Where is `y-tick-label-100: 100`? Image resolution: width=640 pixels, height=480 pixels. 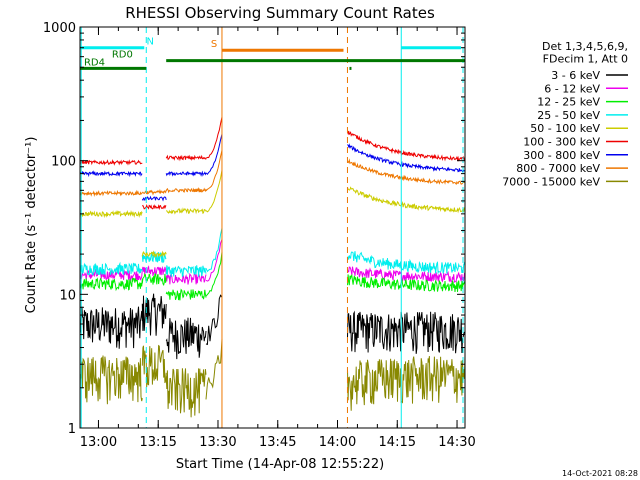
y-tick-label-100: 100 is located at coordinates (63, 162).